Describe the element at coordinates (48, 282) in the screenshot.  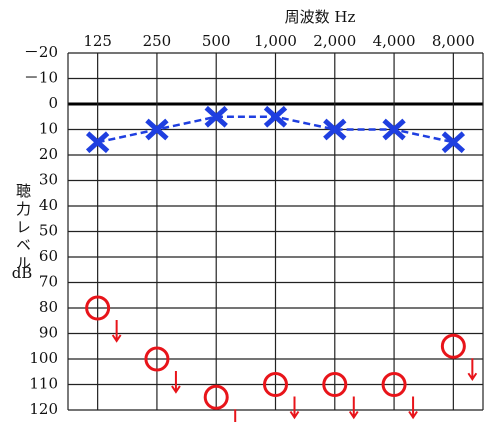
I see `y-tick-label: 70` at that location.